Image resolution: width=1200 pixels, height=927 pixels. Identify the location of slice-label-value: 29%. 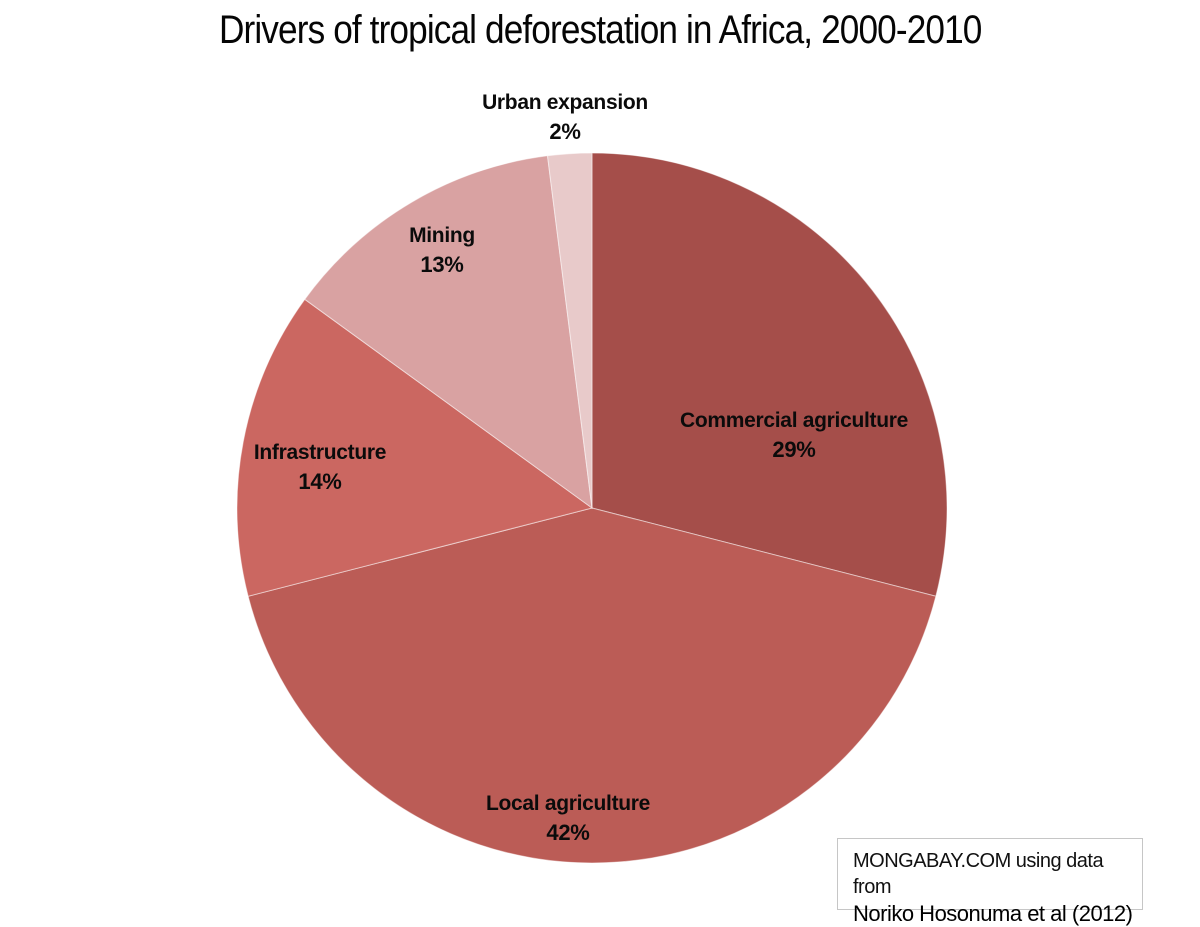
(794, 449).